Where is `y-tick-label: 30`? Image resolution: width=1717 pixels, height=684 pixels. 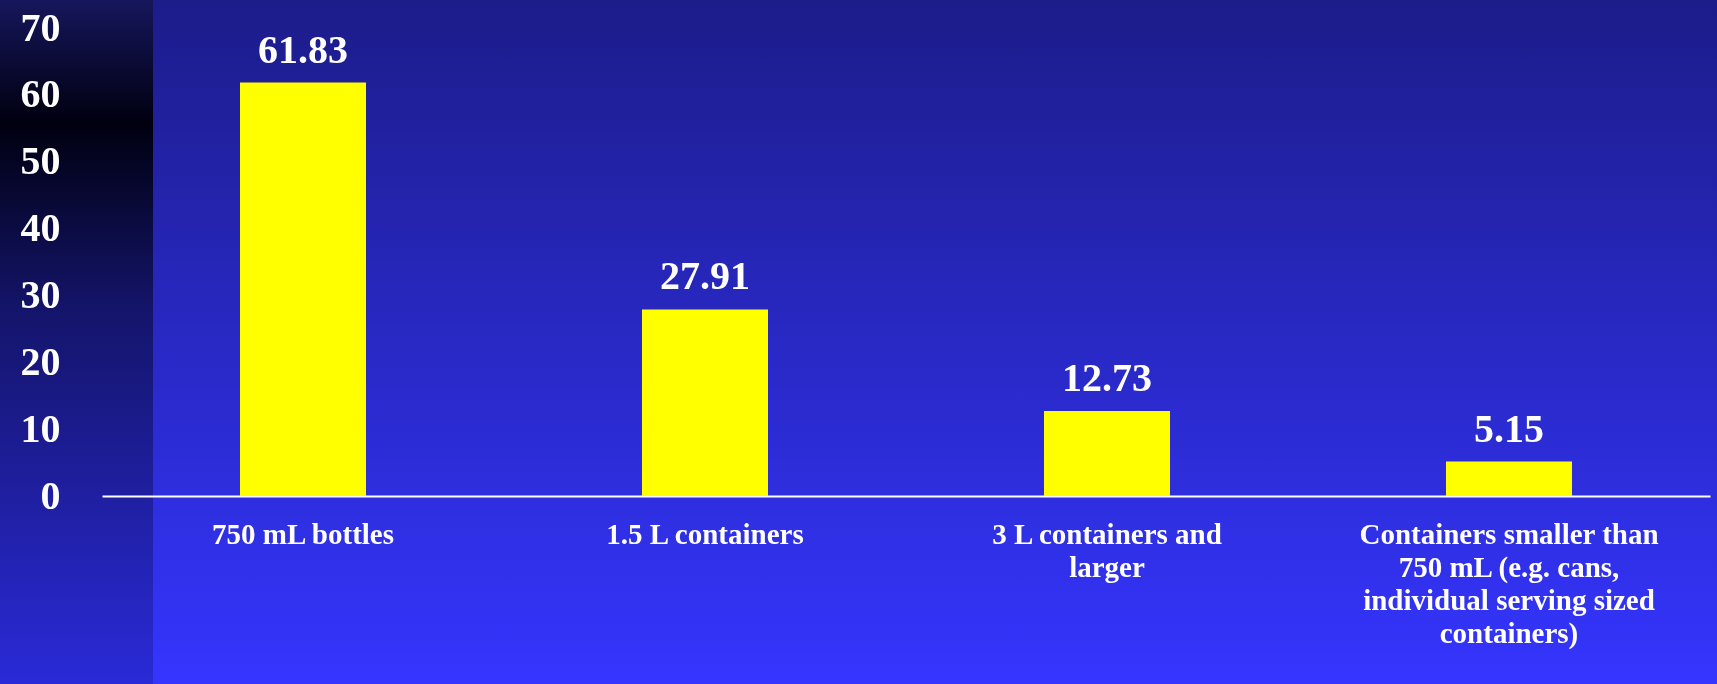 y-tick-label: 30 is located at coordinates (40, 294).